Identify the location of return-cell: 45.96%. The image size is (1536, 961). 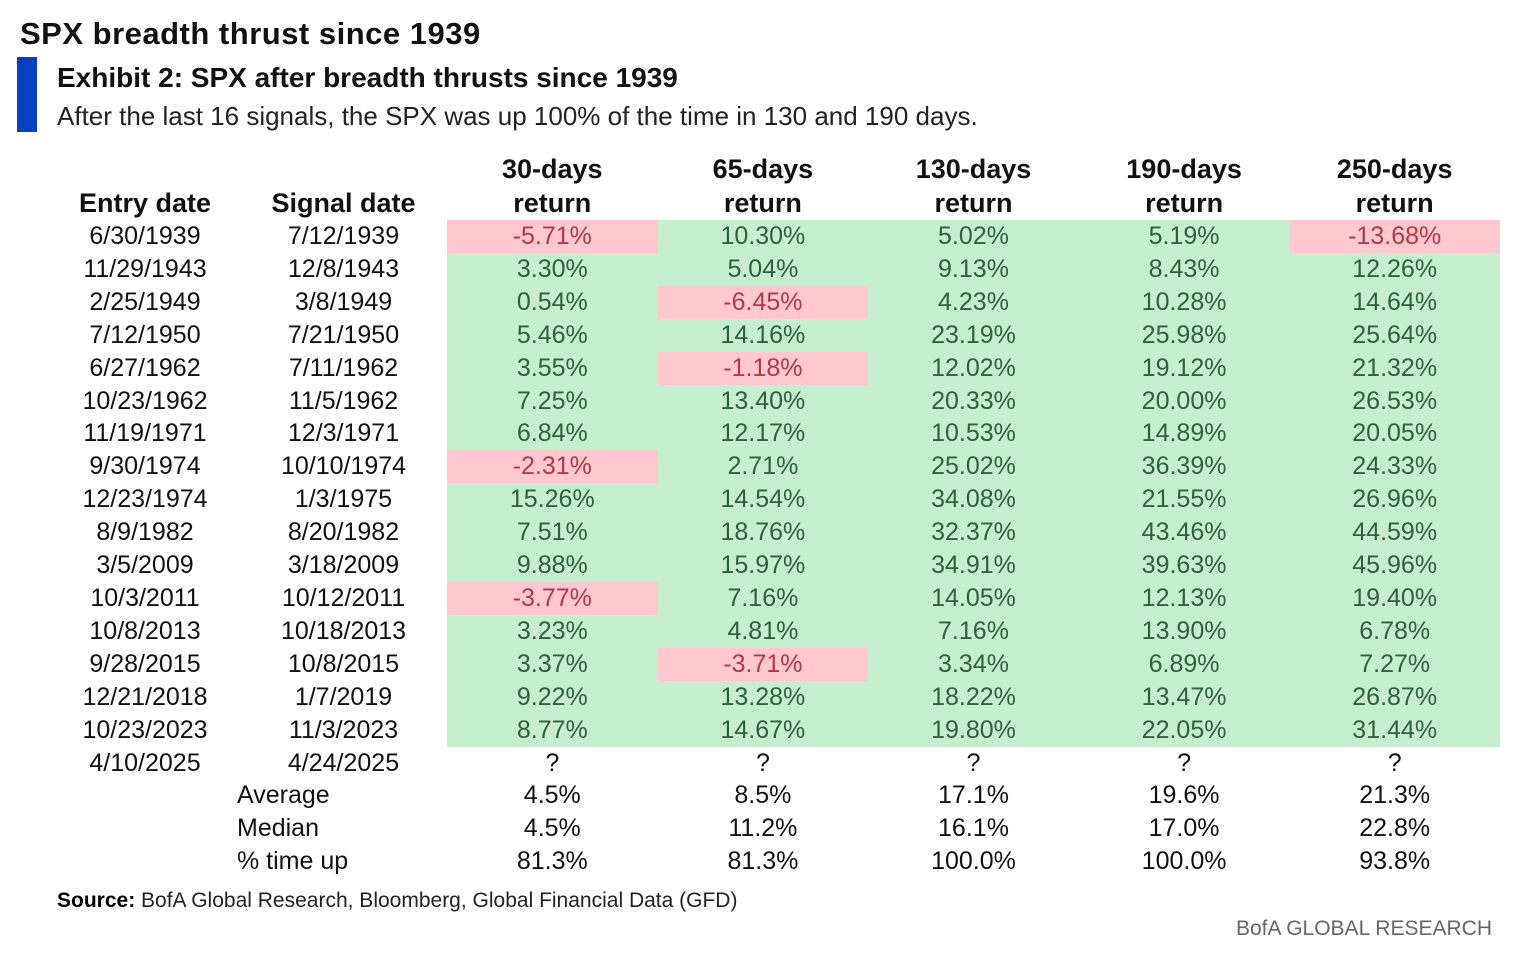
(1394, 565).